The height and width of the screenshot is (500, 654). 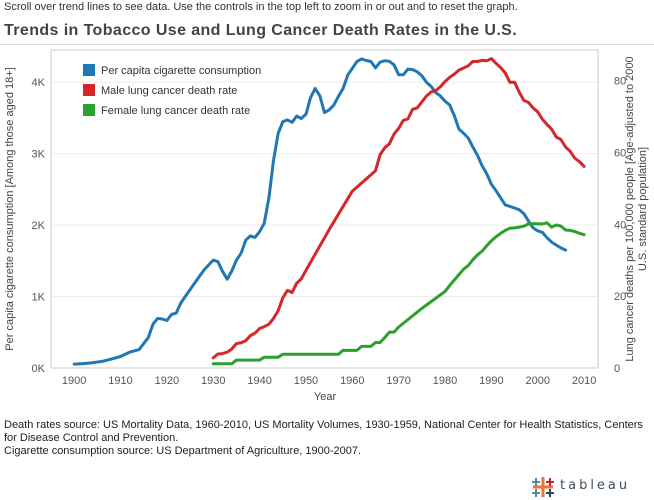 I want to click on y-left-tick-label: 2K, so click(x=39, y=226).